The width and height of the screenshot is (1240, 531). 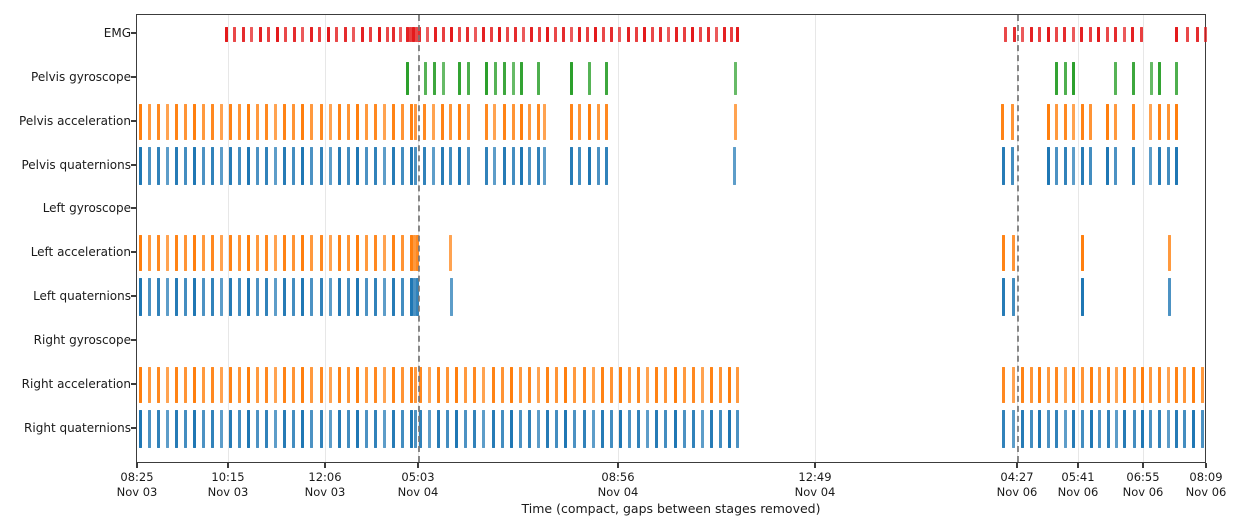 What do you see at coordinates (76, 165) in the screenshot?
I see `y-axis-label: Pelvis quaternions` at bounding box center [76, 165].